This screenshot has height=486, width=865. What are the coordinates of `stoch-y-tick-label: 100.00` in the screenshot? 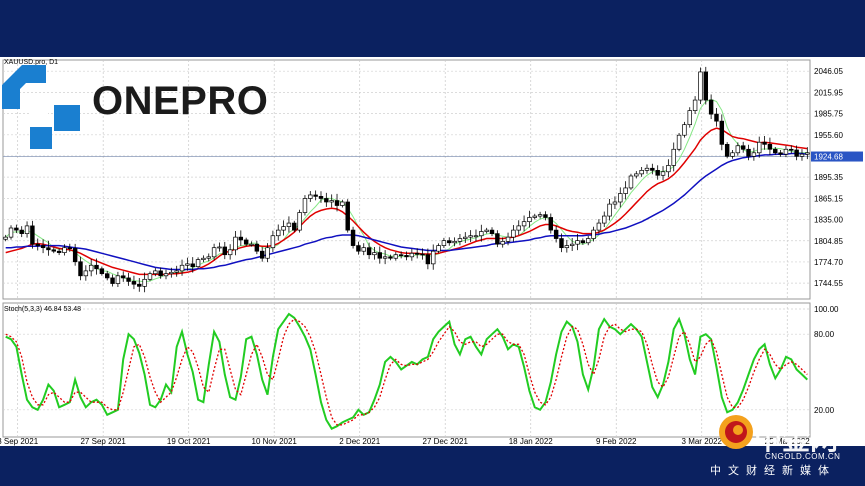 It's located at (826, 309).